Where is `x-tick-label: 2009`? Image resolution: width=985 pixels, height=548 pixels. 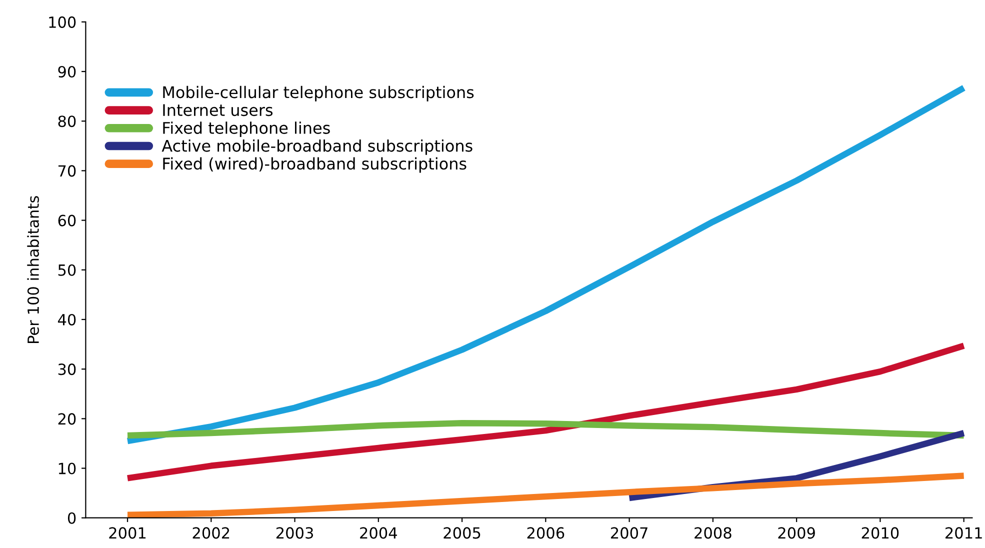
x-tick-label: 2009 is located at coordinates (796, 533).